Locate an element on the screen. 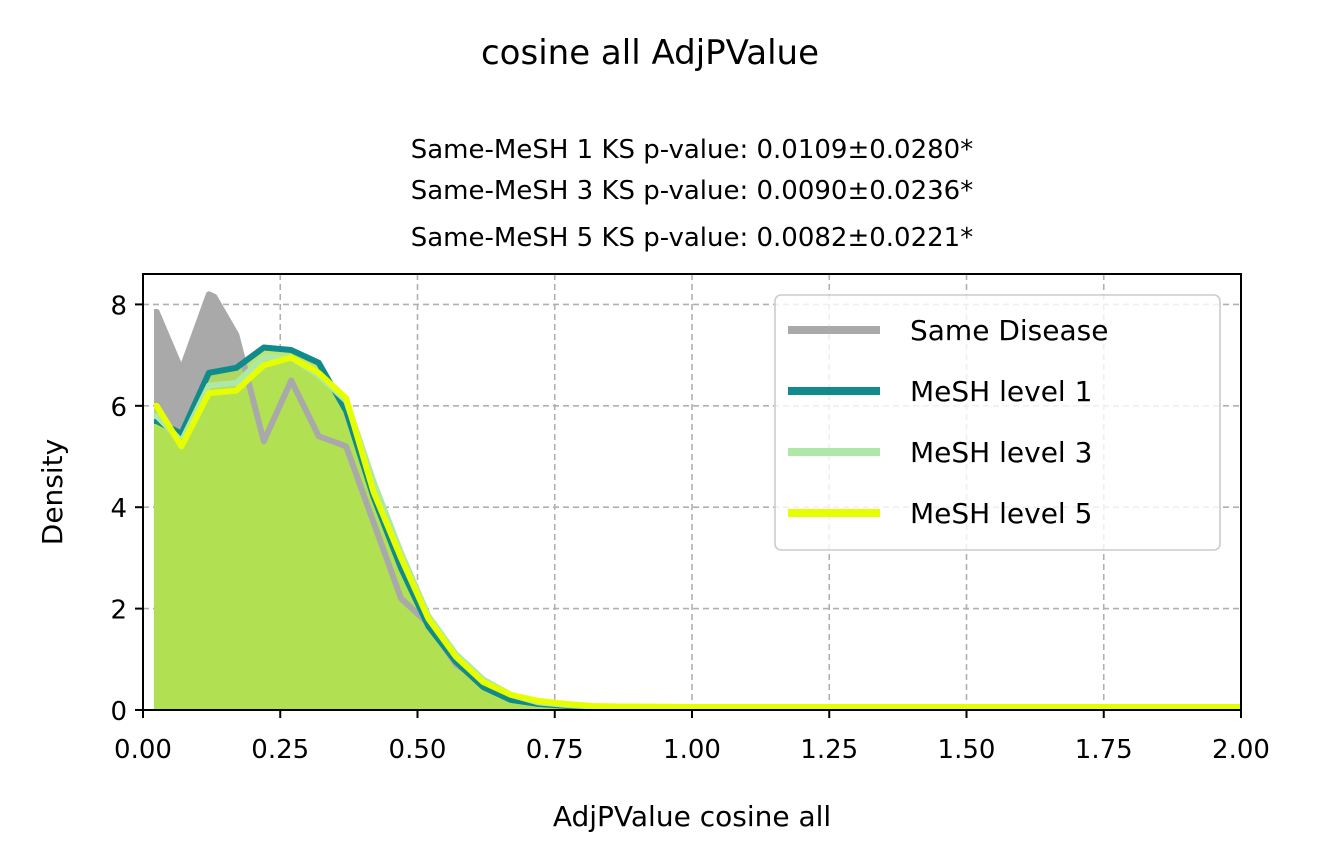  legend-label-2: MeSH level 3 is located at coordinates (1001, 452).